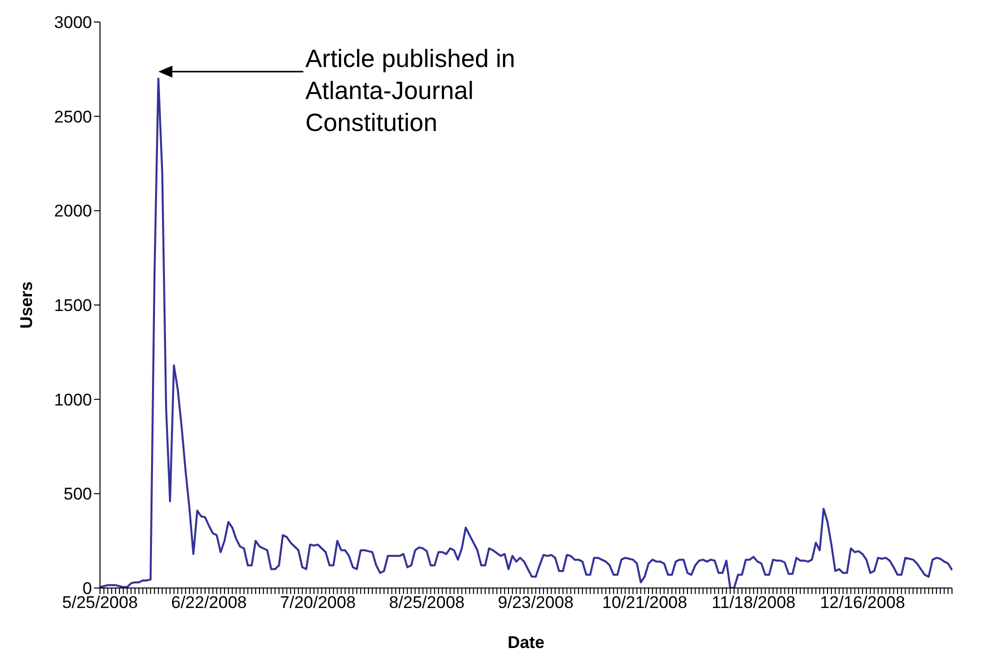 This screenshot has width=990, height=666. Describe the element at coordinates (26, 305) in the screenshot. I see `y-axis-title: Users` at that location.